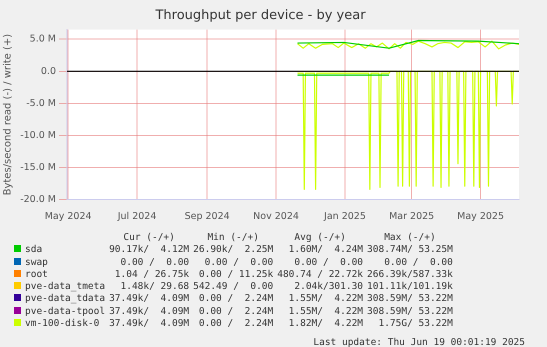 The height and width of the screenshot is (347, 547). What do you see at coordinates (36, 262) in the screenshot?
I see `legend-label: swap` at bounding box center [36, 262].